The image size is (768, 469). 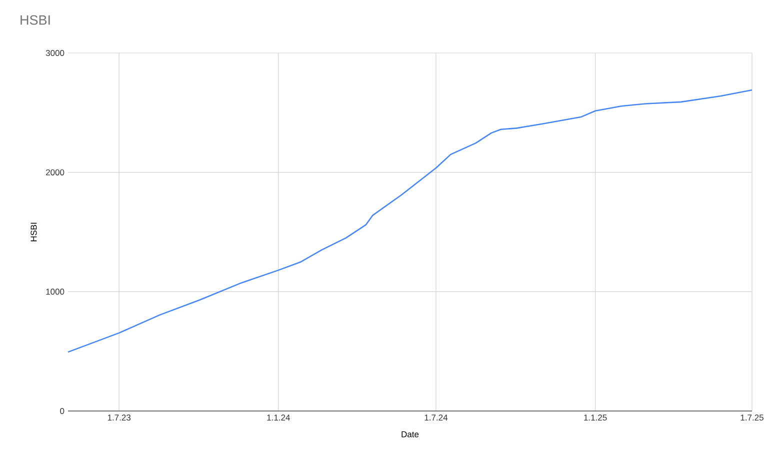 I want to click on y-tick-label: 0, so click(x=62, y=411).